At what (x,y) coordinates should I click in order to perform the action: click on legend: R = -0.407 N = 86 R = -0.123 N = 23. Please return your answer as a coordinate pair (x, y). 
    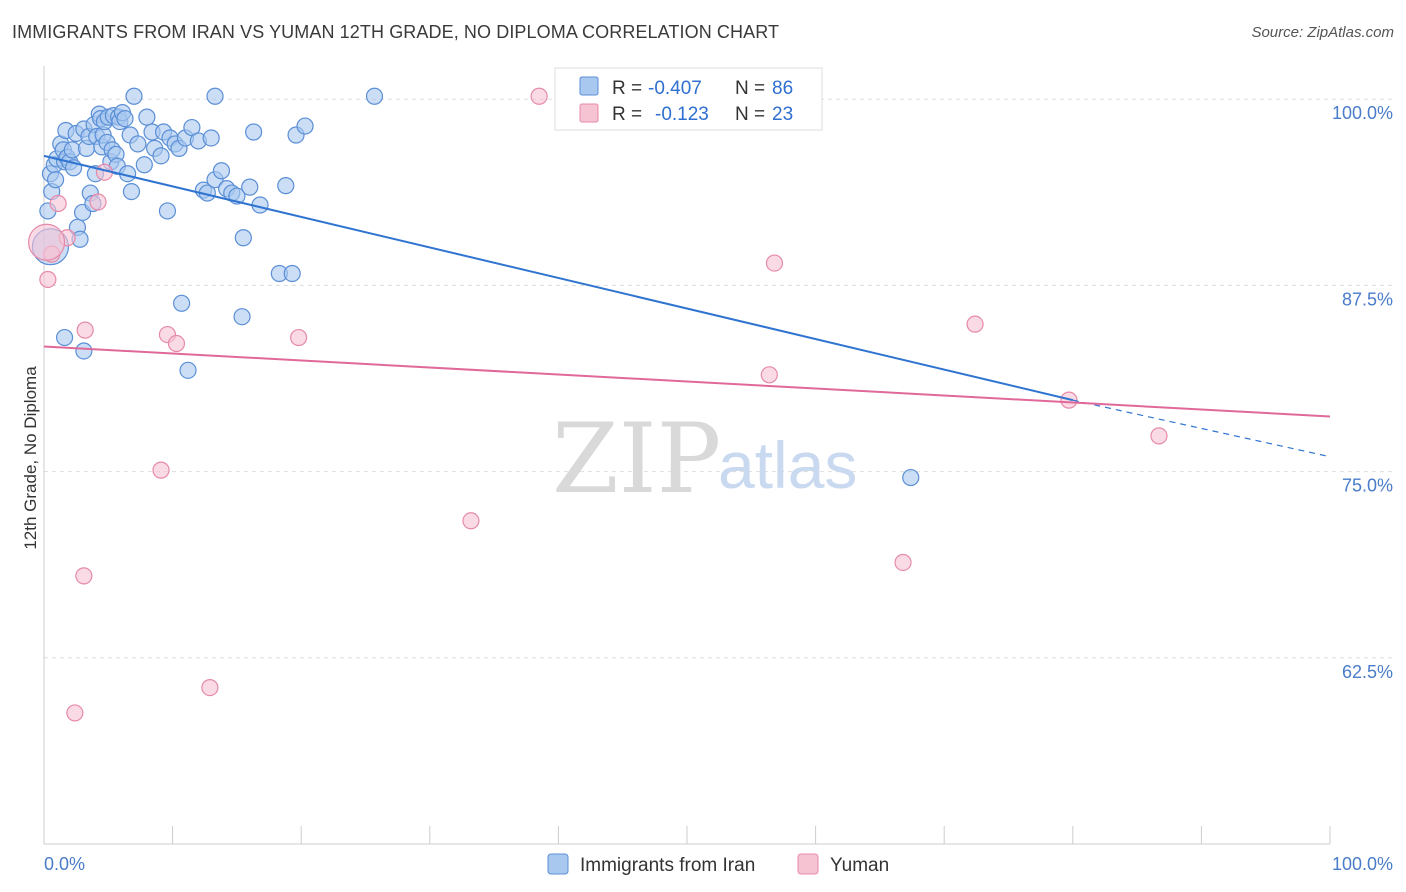
    Looking at the image, I should click on (688, 99).